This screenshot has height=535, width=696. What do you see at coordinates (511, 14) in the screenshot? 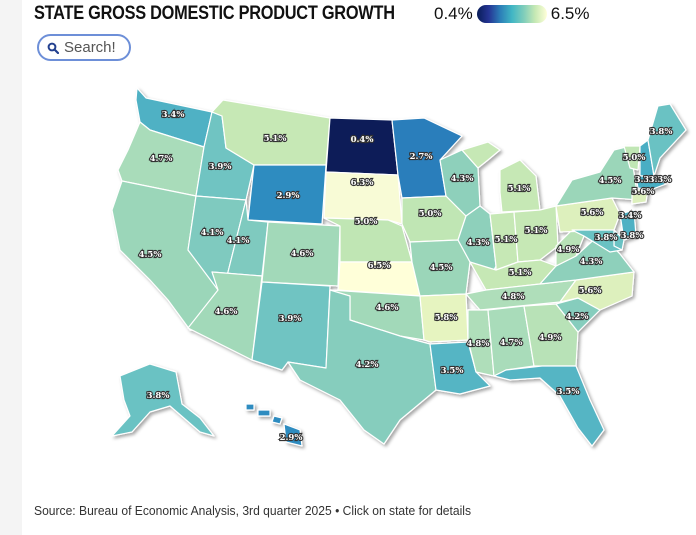
I see `legend-color-scale` at bounding box center [511, 14].